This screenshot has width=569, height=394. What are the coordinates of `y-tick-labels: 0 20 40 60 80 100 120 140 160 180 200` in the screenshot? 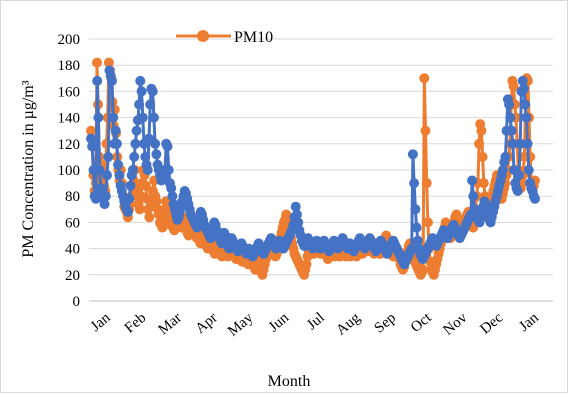 It's located at (69, 171).